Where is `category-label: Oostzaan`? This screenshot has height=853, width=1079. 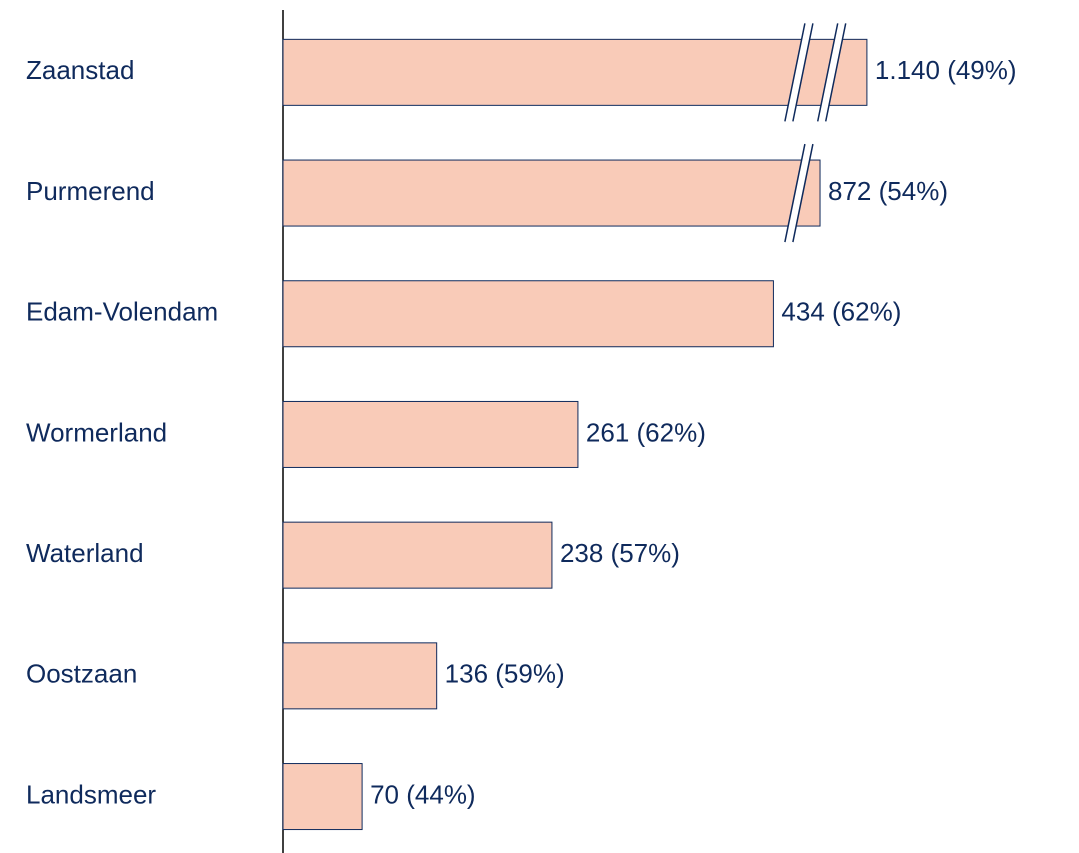
category-label: Oostzaan is located at coordinates (81, 674).